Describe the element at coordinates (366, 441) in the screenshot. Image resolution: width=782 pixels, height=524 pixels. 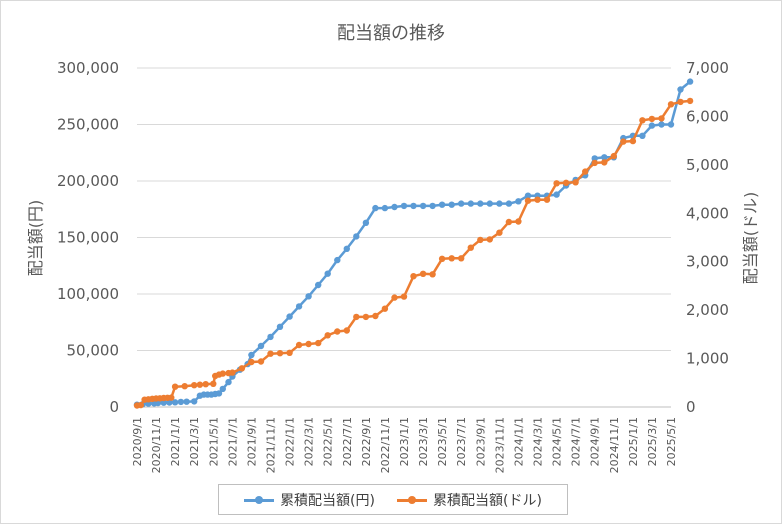
I see `x-tick-label: 2022/9/1` at that location.